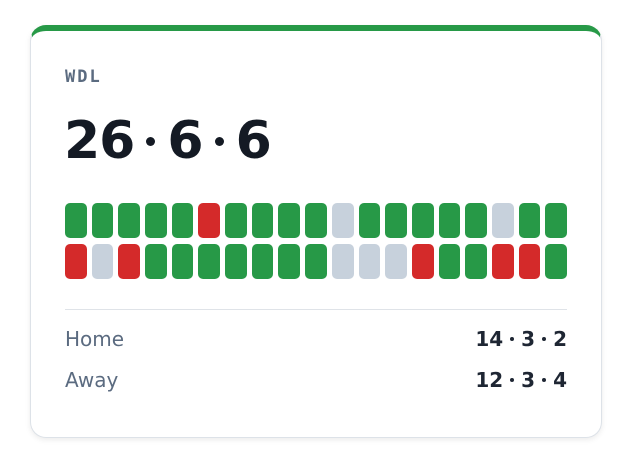  What do you see at coordinates (316, 380) in the screenshot?
I see `split-row: Away 12 3 4` at bounding box center [316, 380].